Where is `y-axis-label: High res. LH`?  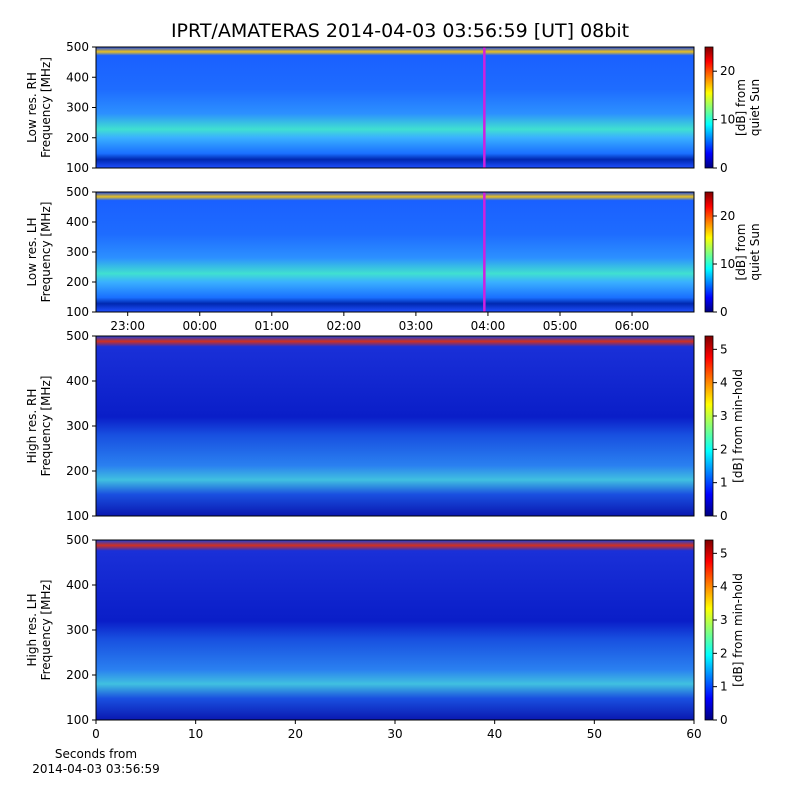 y-axis-label: High res. LH is located at coordinates (32, 629).